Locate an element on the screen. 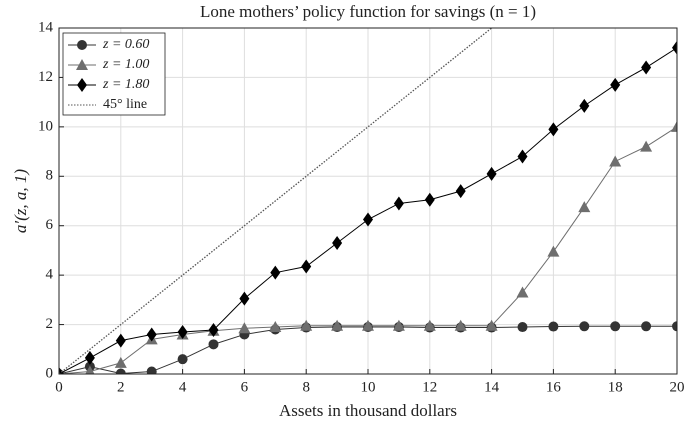  y-axis-label: a′(z, a, 1) is located at coordinates (20, 201).